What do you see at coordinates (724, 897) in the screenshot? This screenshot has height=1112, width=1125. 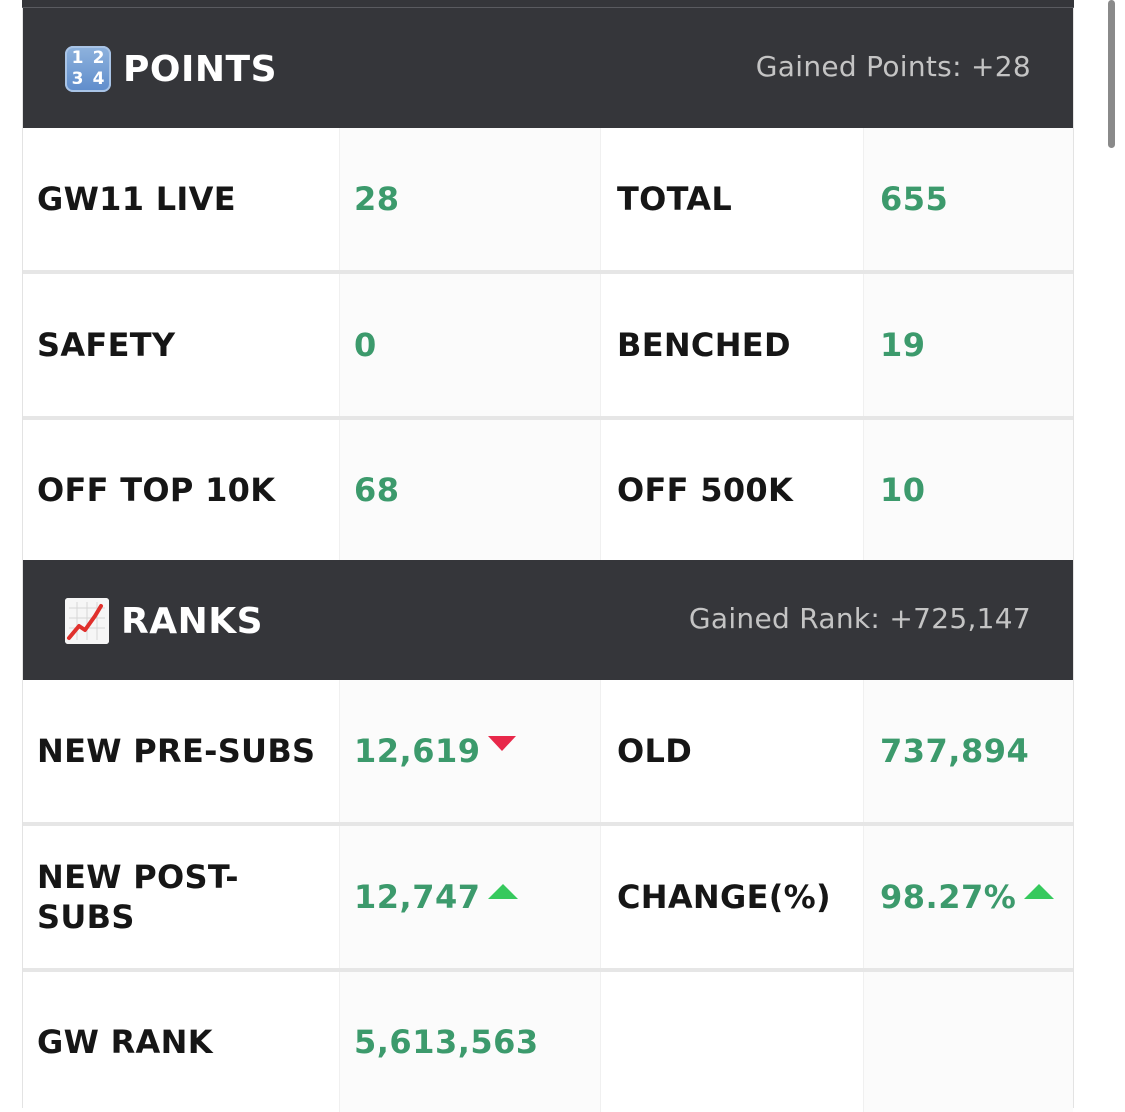 I see `row-label: CHANGE(%)` at bounding box center [724, 897].